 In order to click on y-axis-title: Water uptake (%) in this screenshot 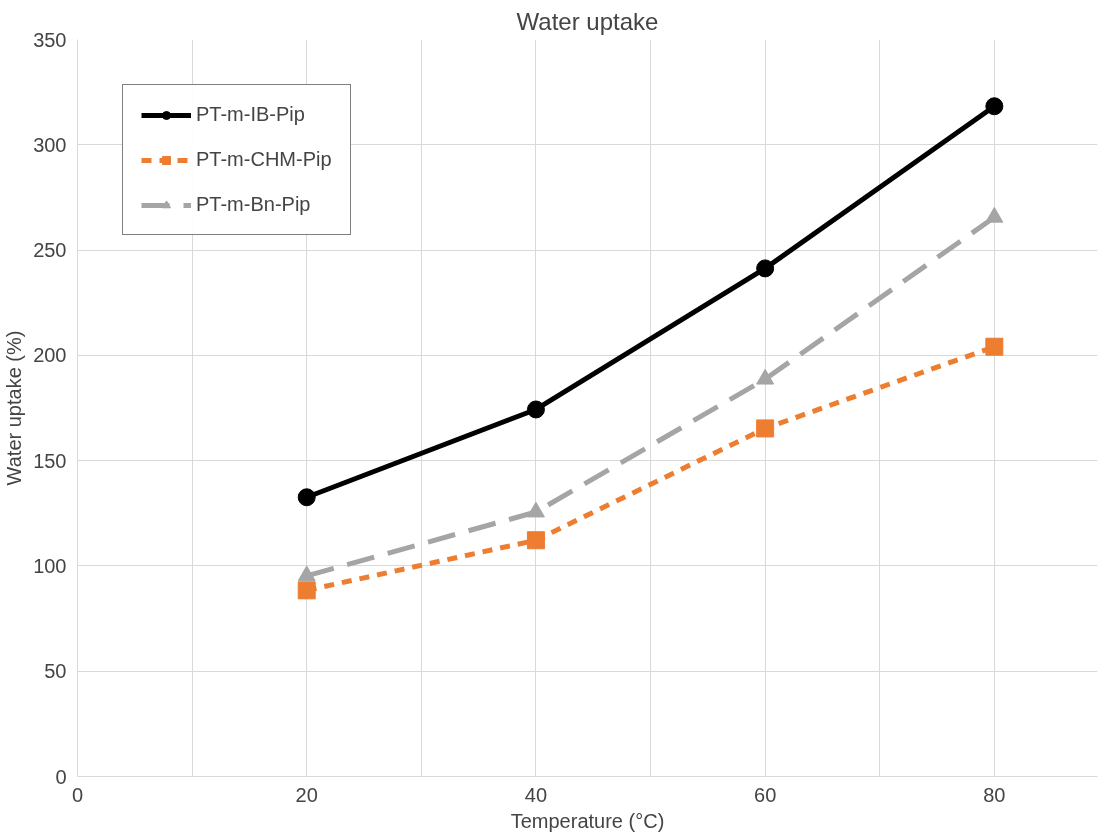, I will do `click(14, 408)`.